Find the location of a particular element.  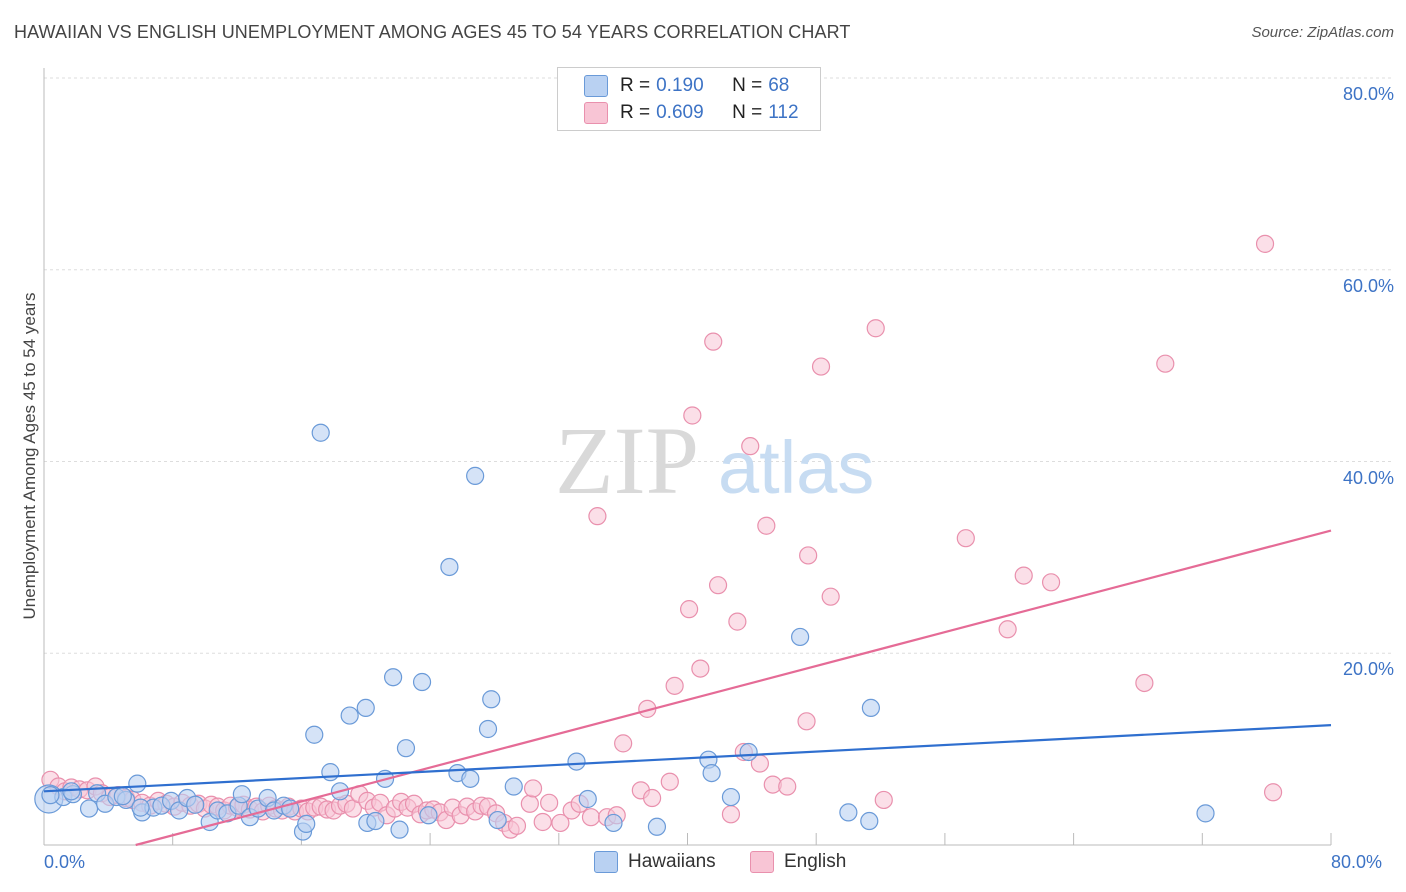

legend-label: English is located at coordinates (815, 861).